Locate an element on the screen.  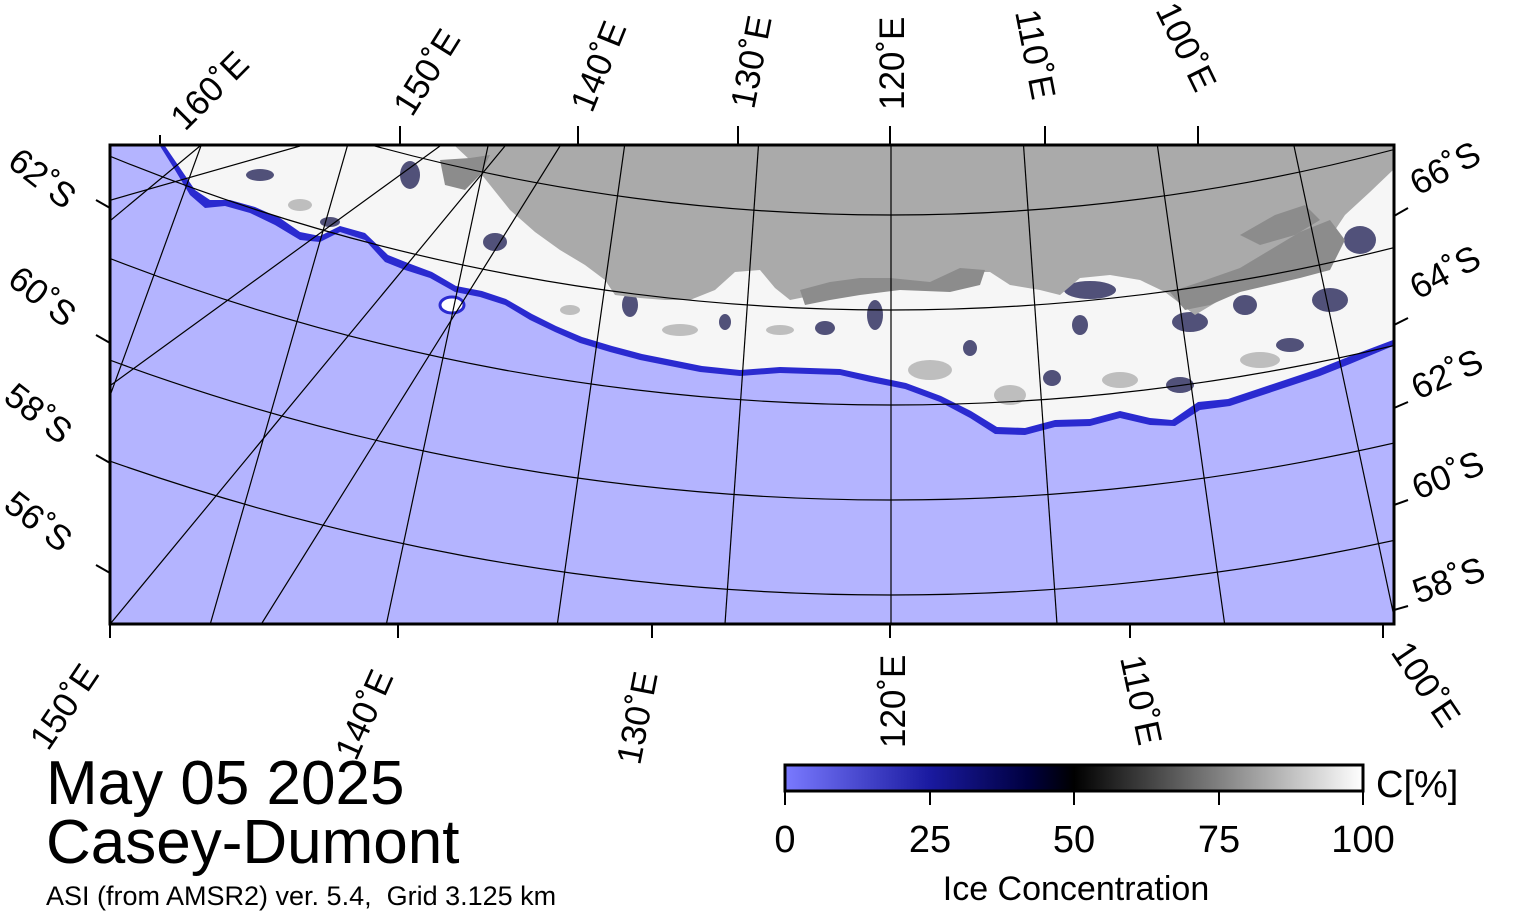
colorbar-tick-100: 100 is located at coordinates (1362, 840).